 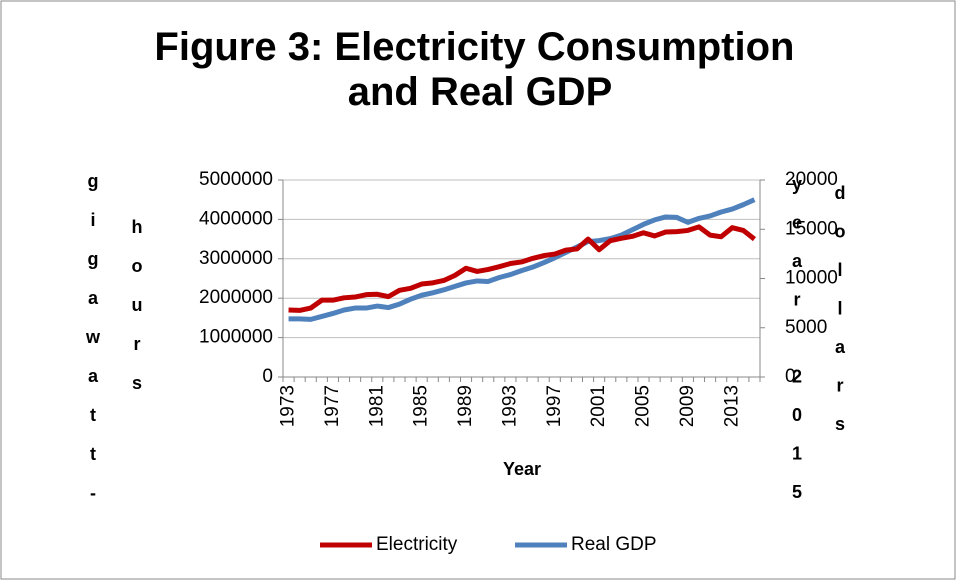 I want to click on y-tick-label: 4000000, so click(x=236, y=218).